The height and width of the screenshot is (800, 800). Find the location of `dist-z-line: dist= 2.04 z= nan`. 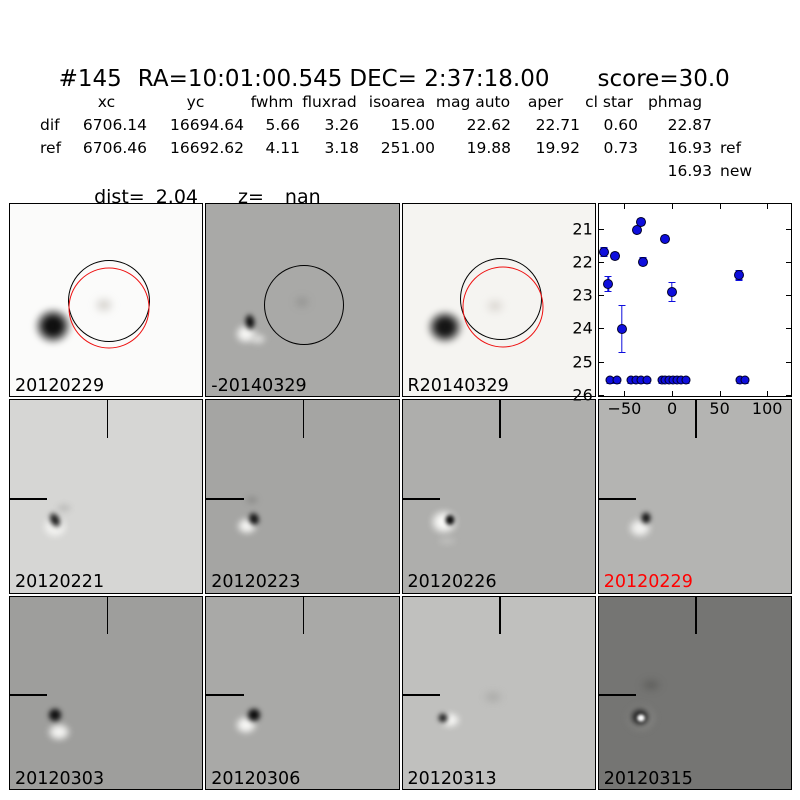

dist-z-line: dist= 2.04 z= nan is located at coordinates (201, 186).